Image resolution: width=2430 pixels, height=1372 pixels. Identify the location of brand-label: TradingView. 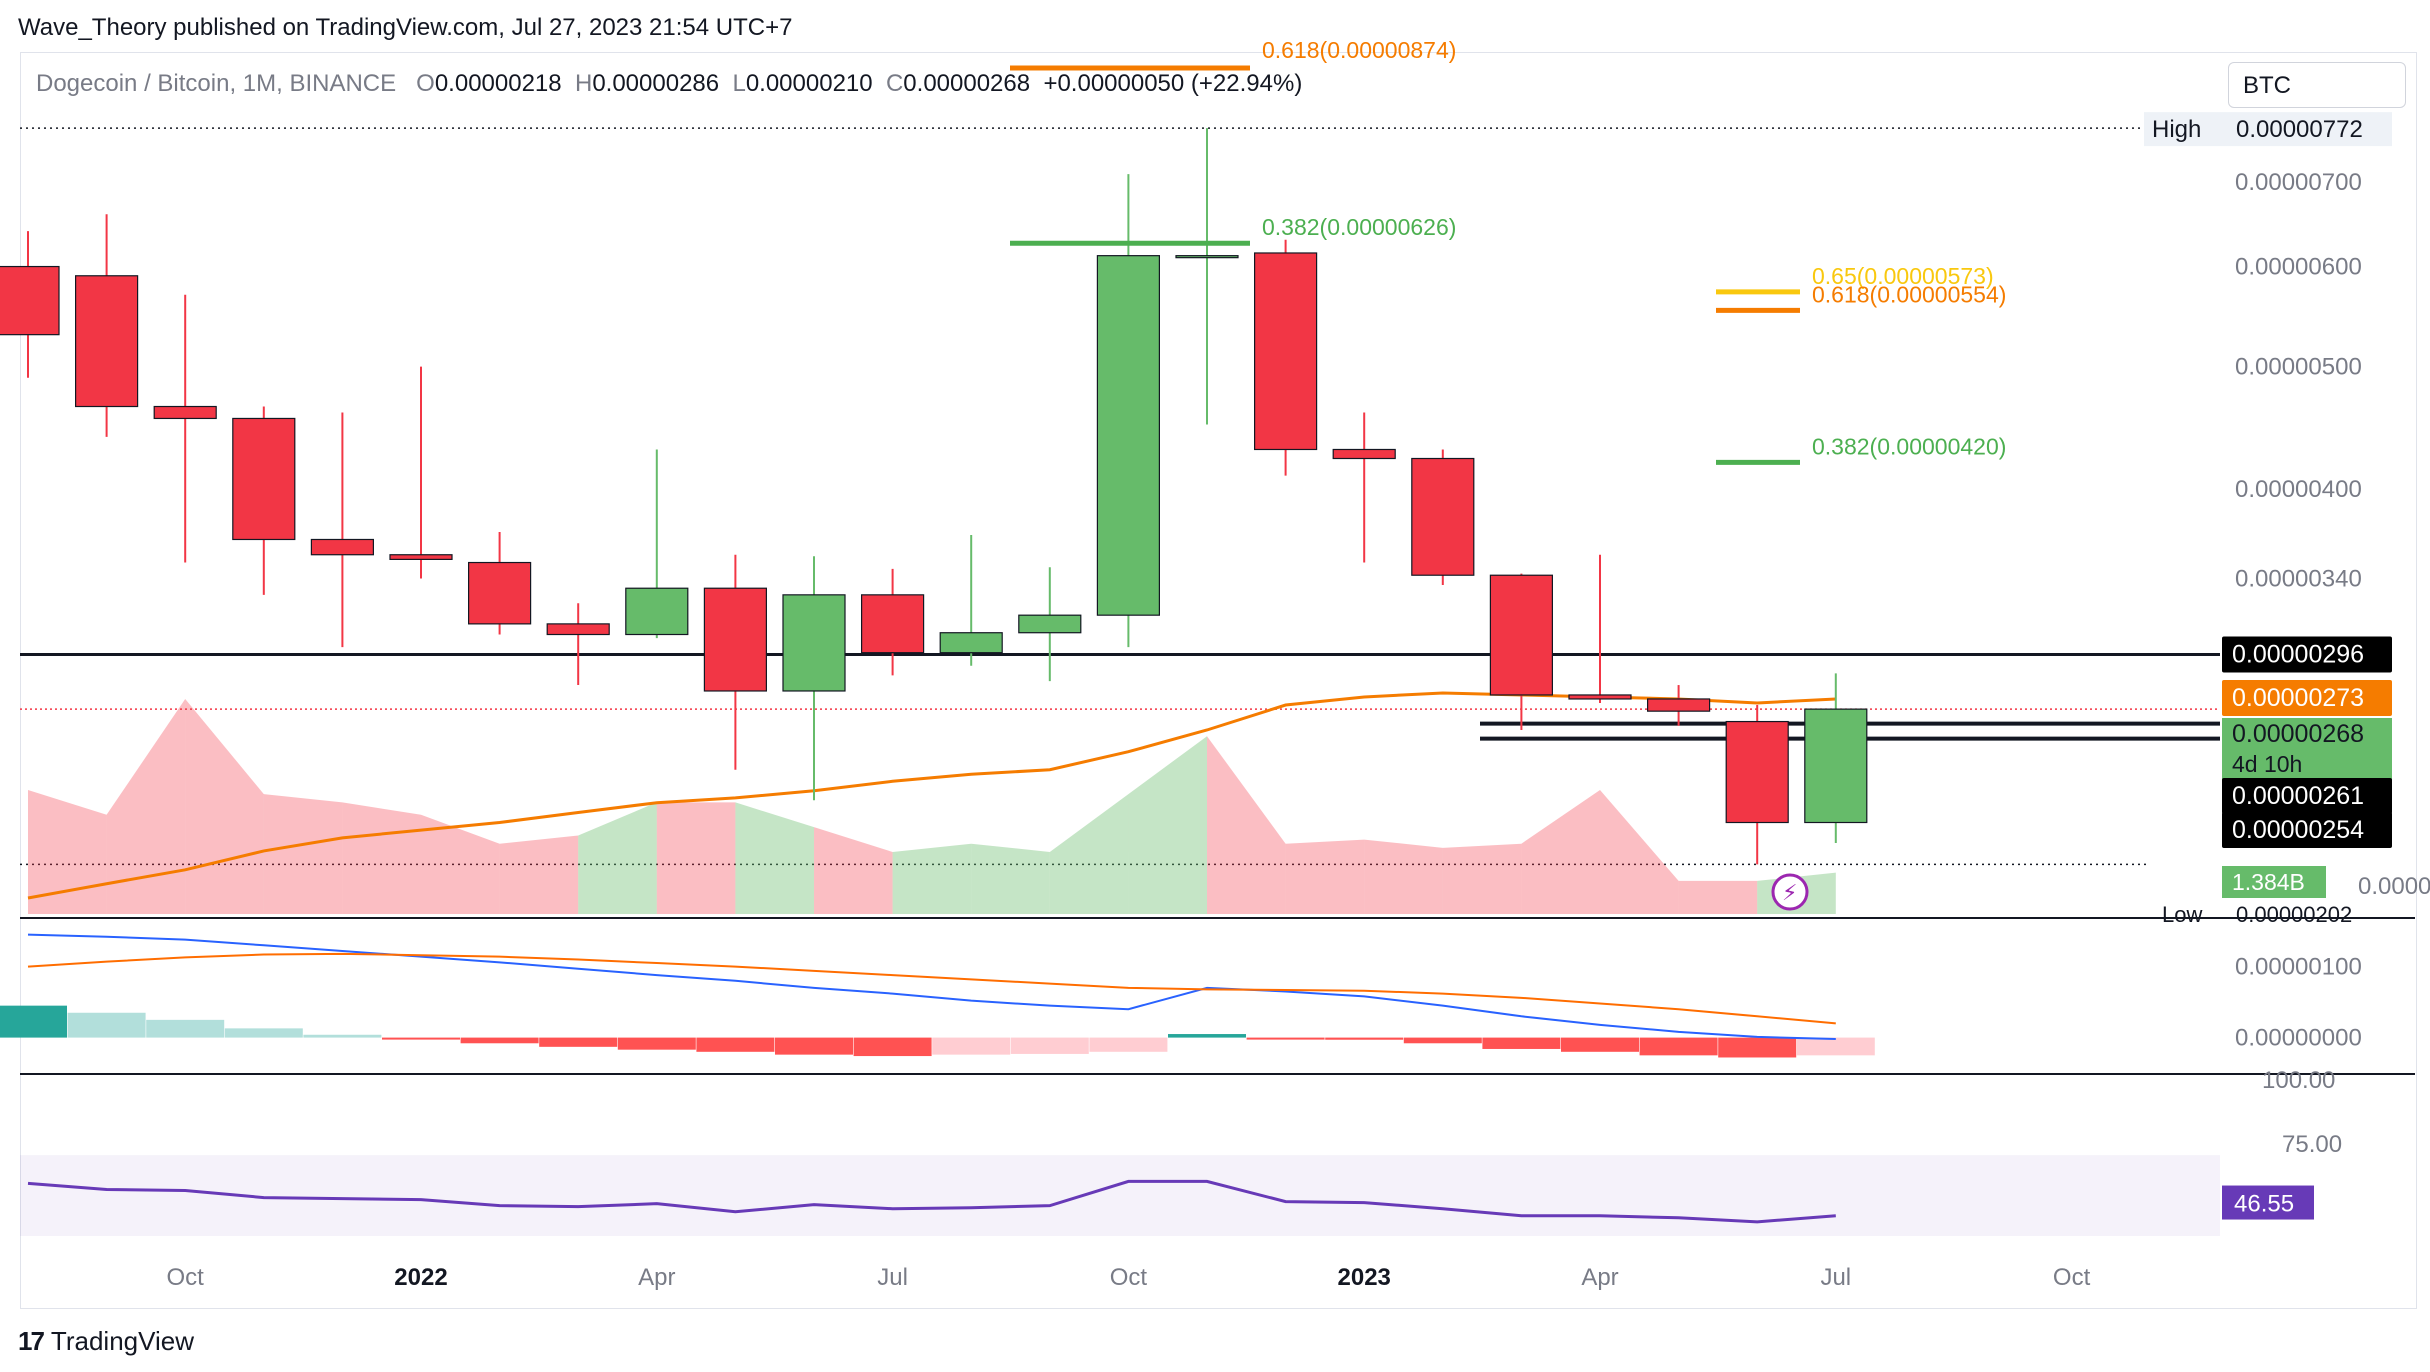
(122, 1341).